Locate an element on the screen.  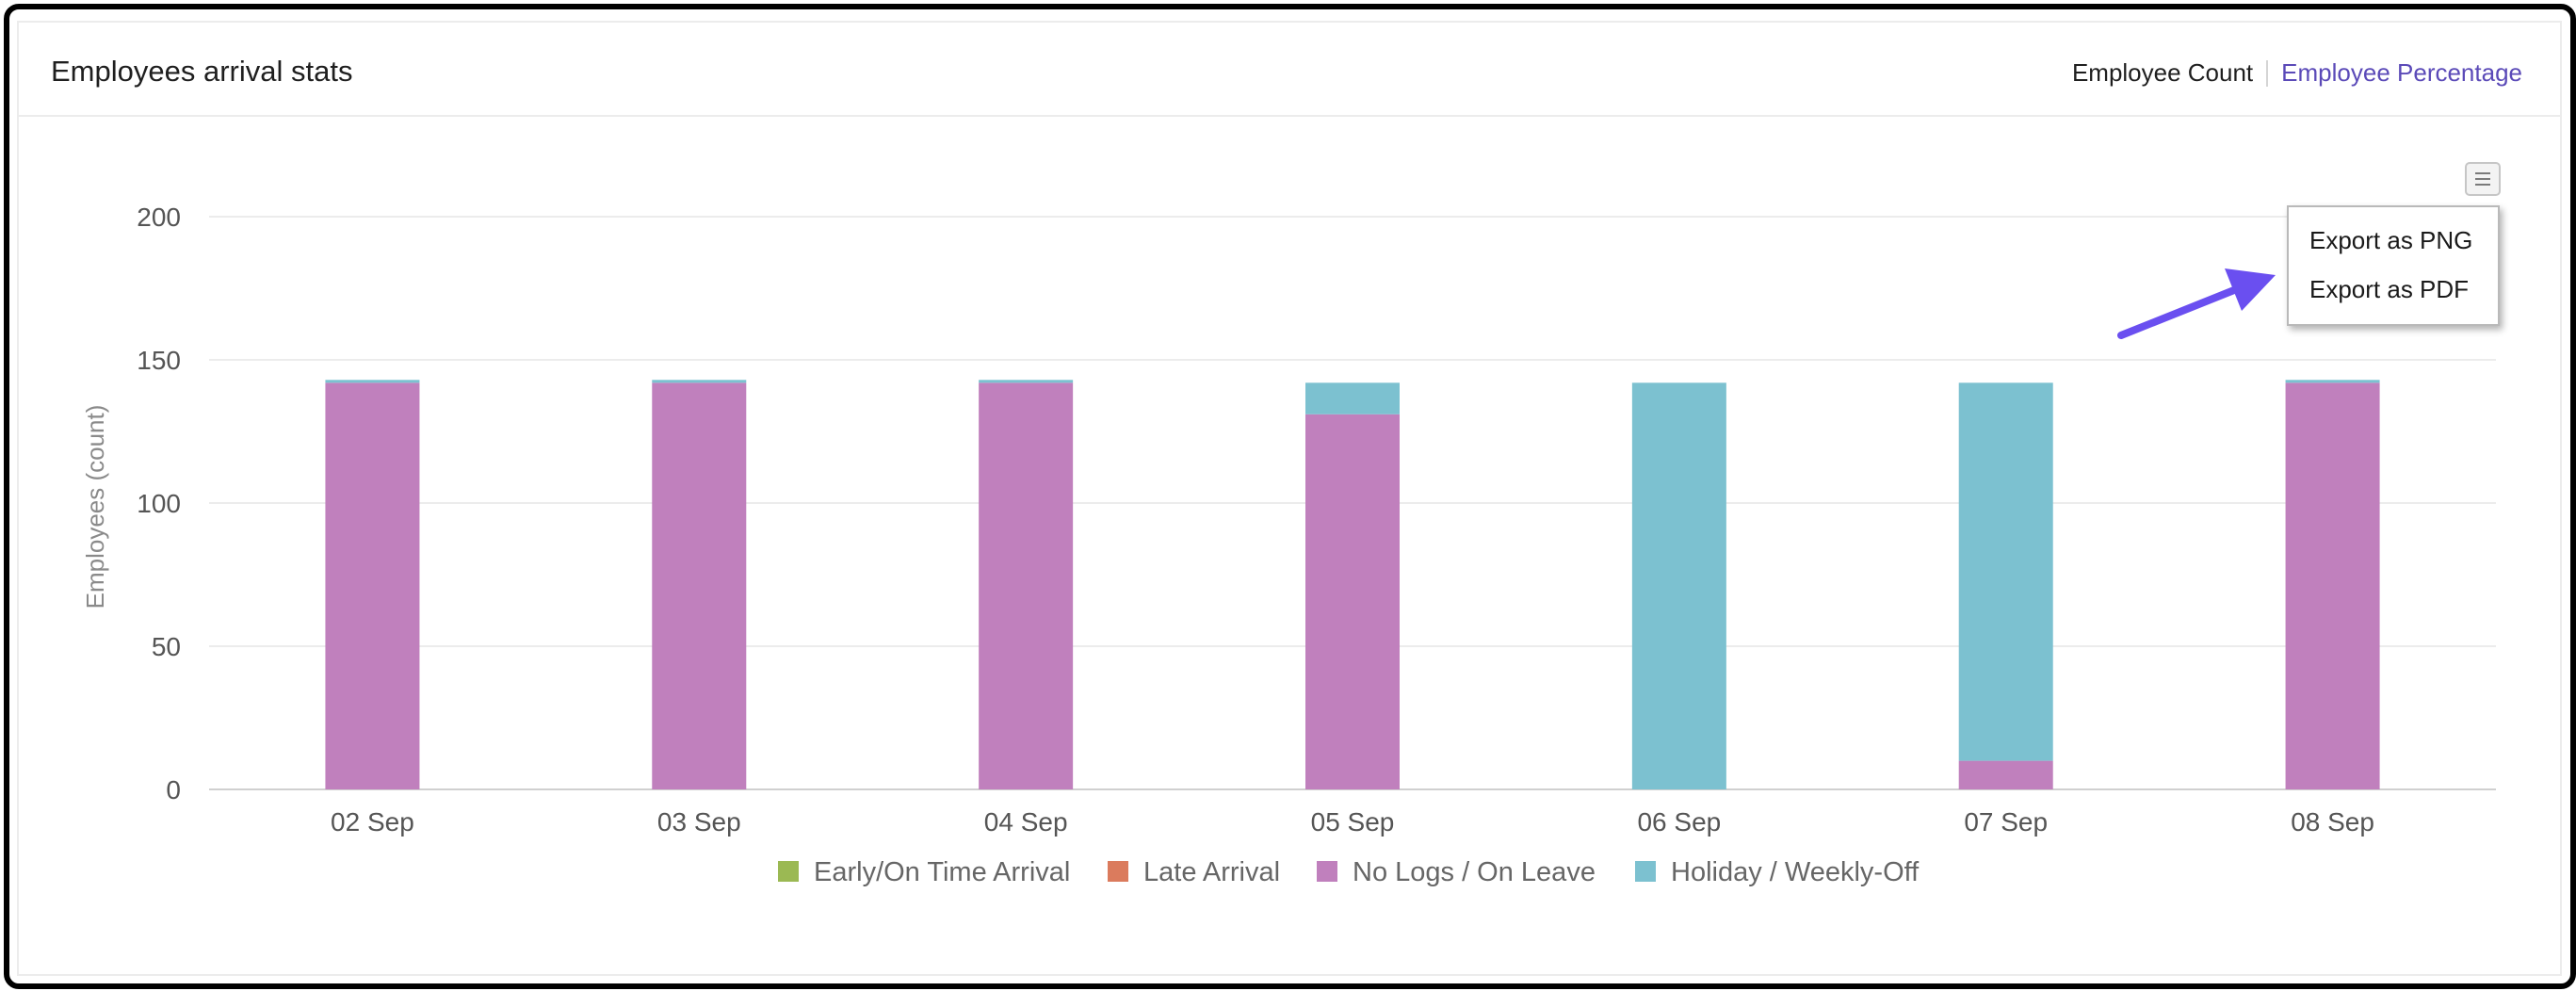
y-axis-label: Employees (count) is located at coordinates (95, 507).